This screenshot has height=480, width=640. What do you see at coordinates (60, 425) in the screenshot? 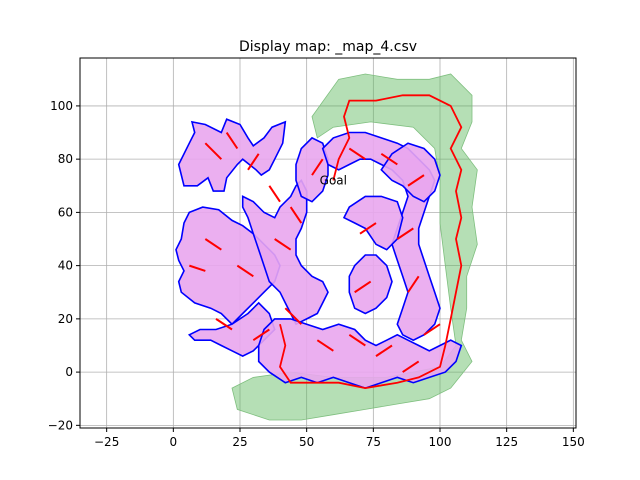
I see `y-tick-label: −20` at bounding box center [60, 425].